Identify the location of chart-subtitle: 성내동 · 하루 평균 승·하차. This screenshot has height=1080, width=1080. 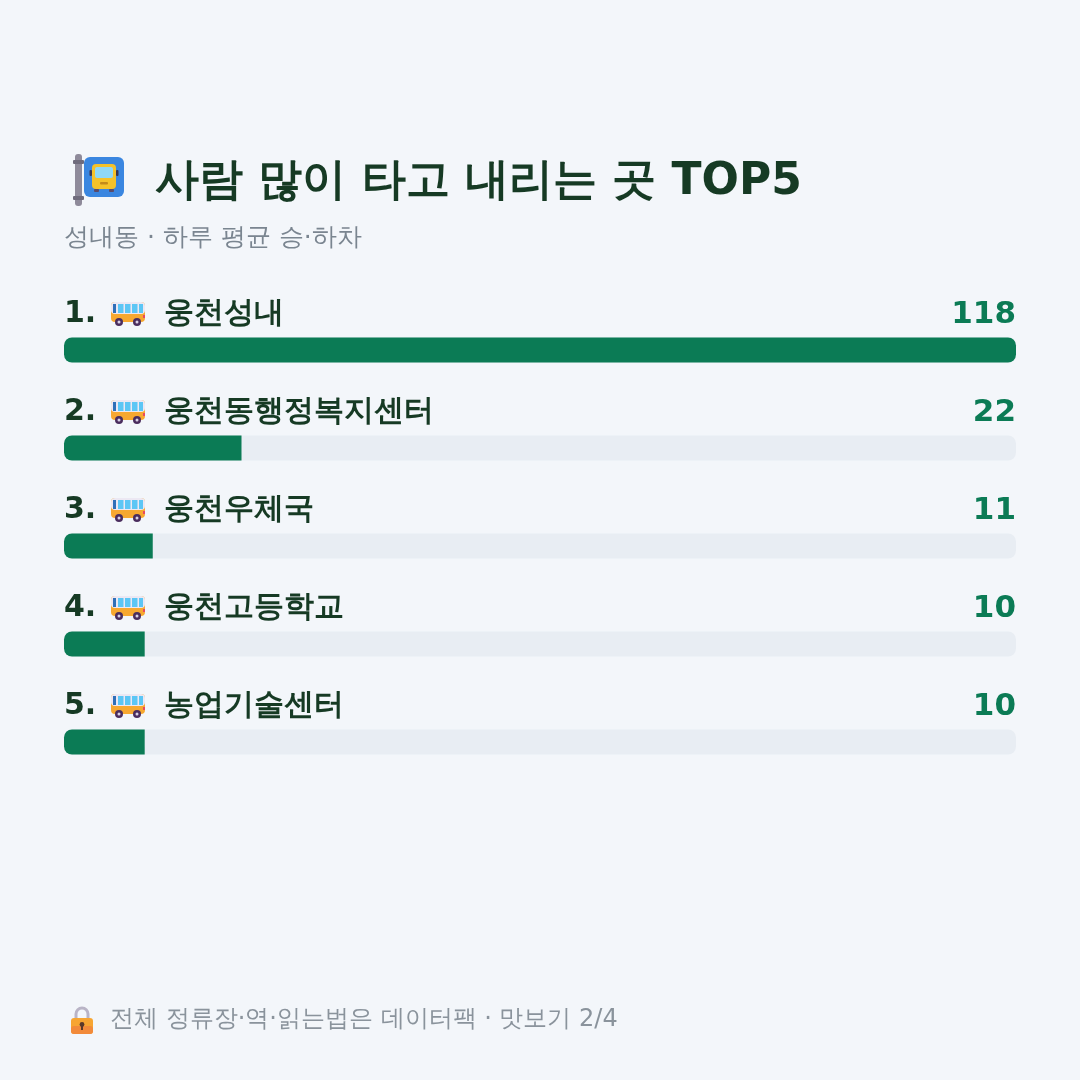
(213, 236).